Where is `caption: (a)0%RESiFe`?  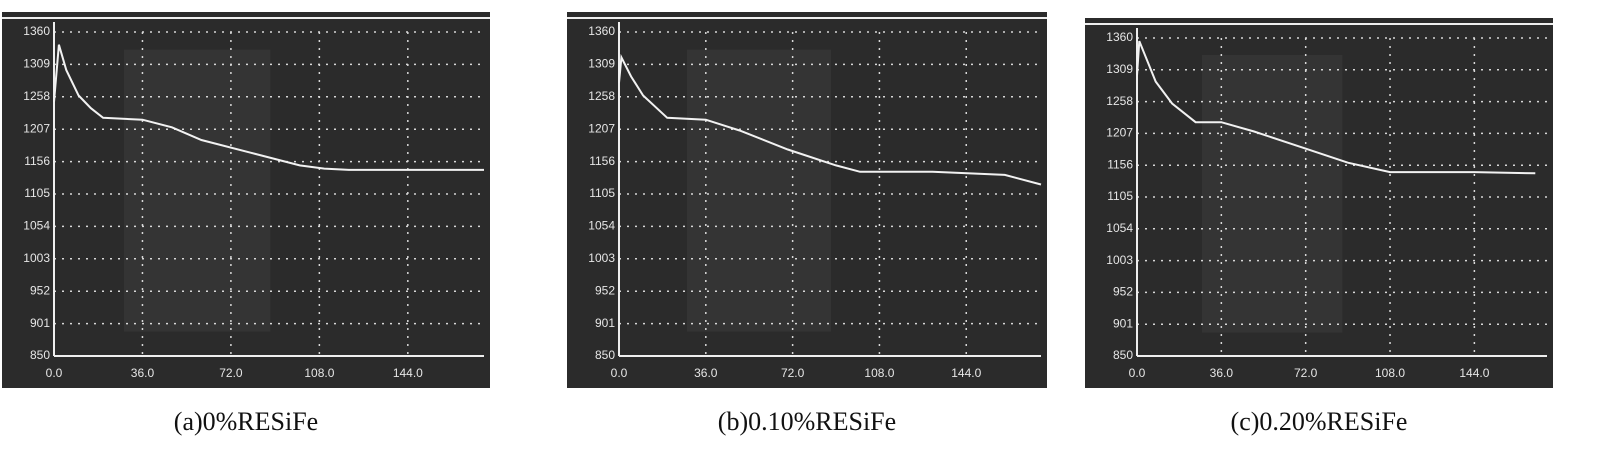
caption: (a)0%RESiFe is located at coordinates (246, 421).